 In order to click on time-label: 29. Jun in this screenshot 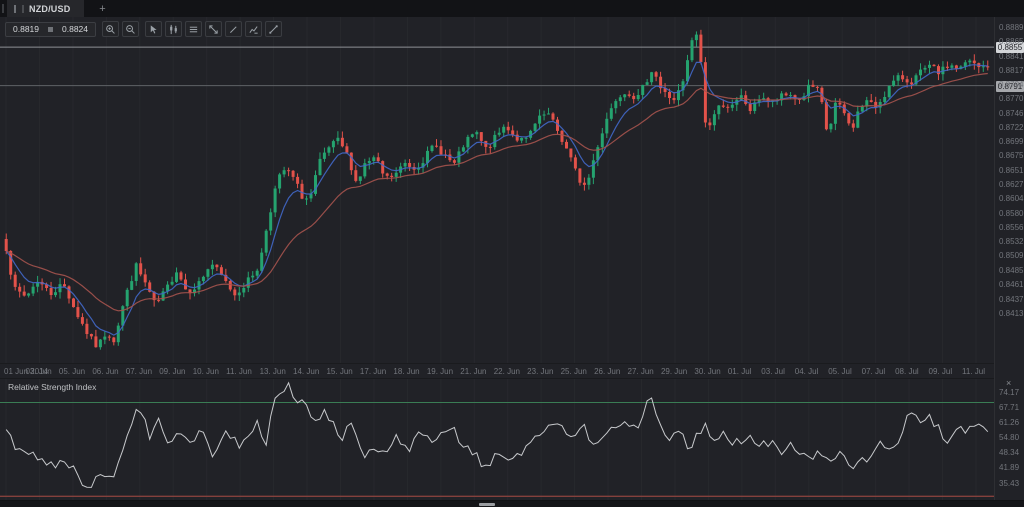, I will do `click(674, 371)`.